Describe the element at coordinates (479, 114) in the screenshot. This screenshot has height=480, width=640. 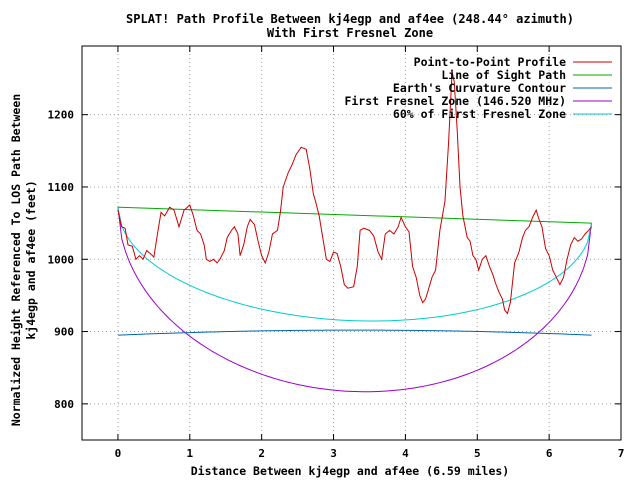
I see `legend-label-60-of-first-fresnel-zone: 60% of First Fresnel Zone` at that location.